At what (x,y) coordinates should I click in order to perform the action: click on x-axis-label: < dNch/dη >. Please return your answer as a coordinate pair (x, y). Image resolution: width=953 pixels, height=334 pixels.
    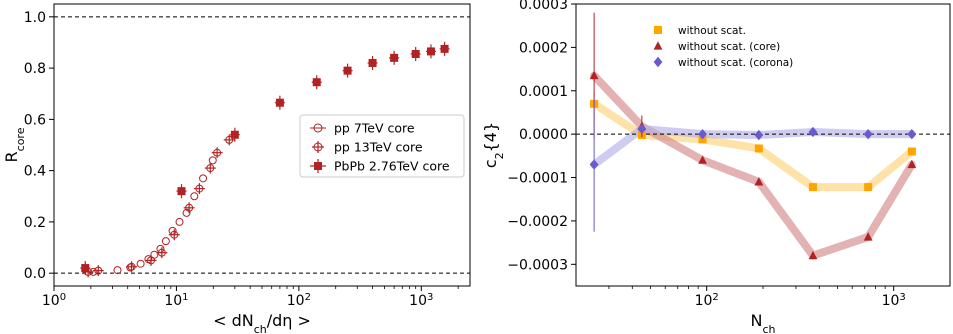
    Looking at the image, I should click on (262, 322).